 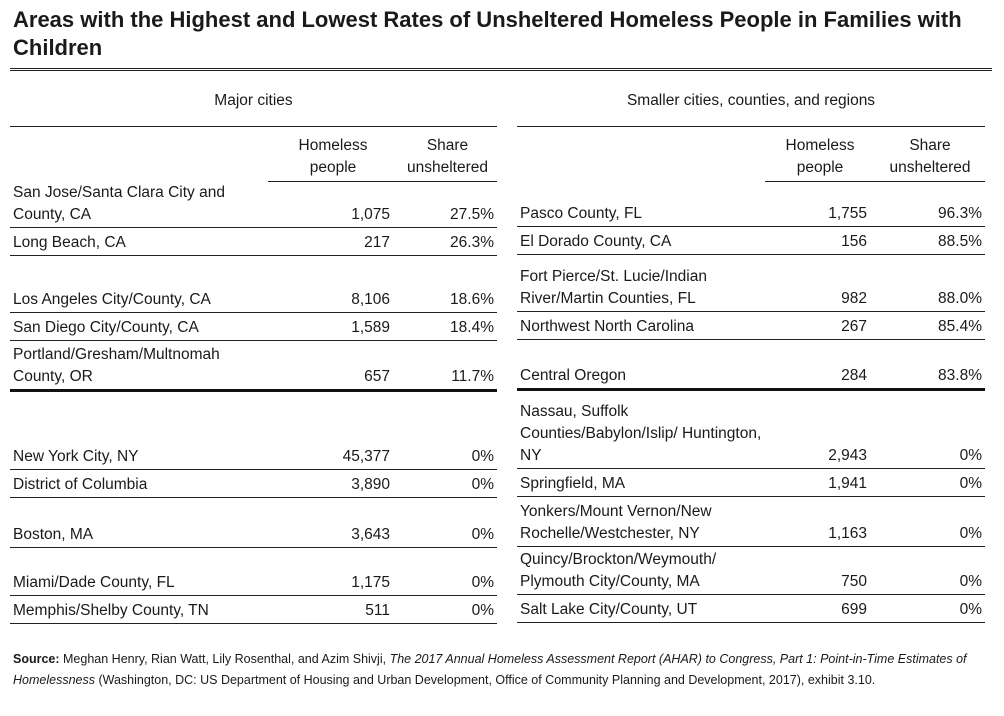 I want to click on homeless-count: 1,589, so click(x=333, y=326).